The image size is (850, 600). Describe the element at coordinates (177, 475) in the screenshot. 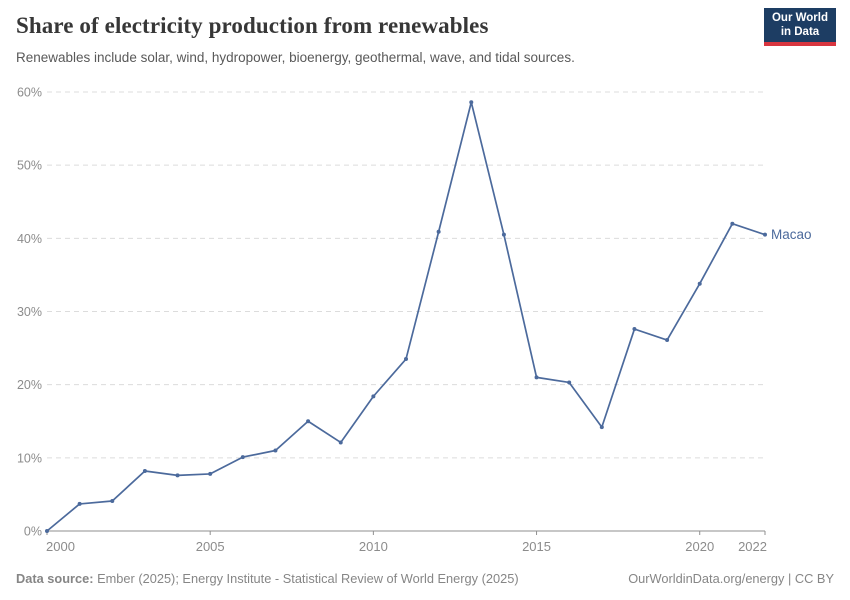

I see `data-point-macao-2004` at that location.